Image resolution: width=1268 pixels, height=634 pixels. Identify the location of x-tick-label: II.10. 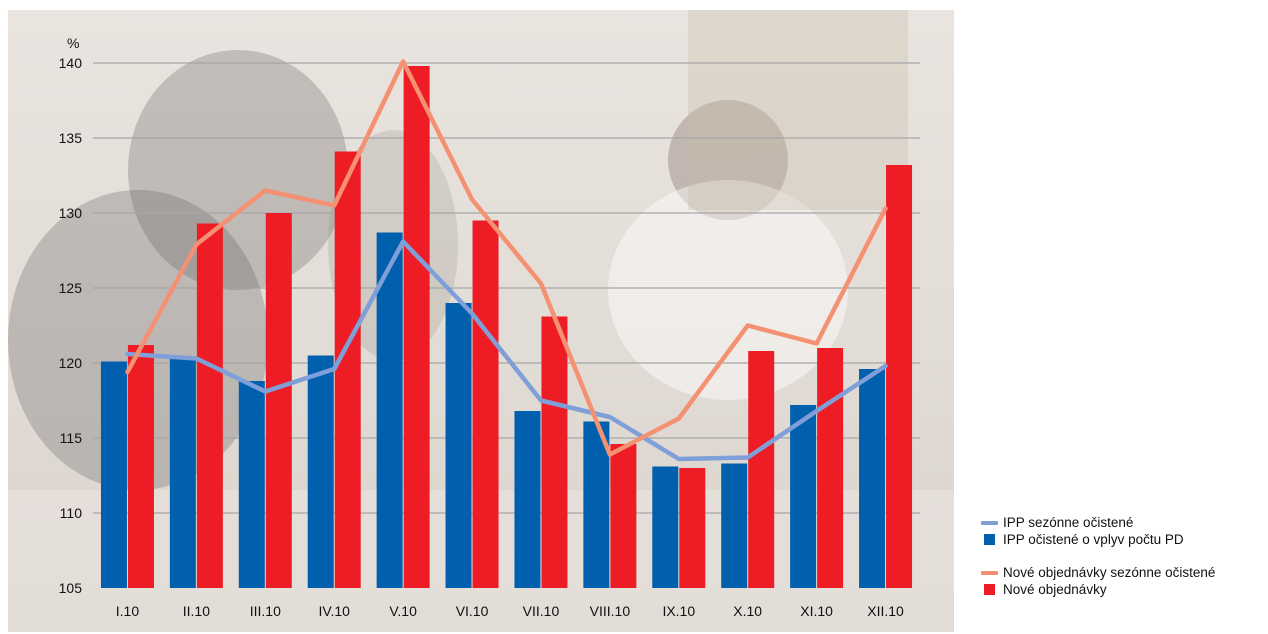
(196, 611).